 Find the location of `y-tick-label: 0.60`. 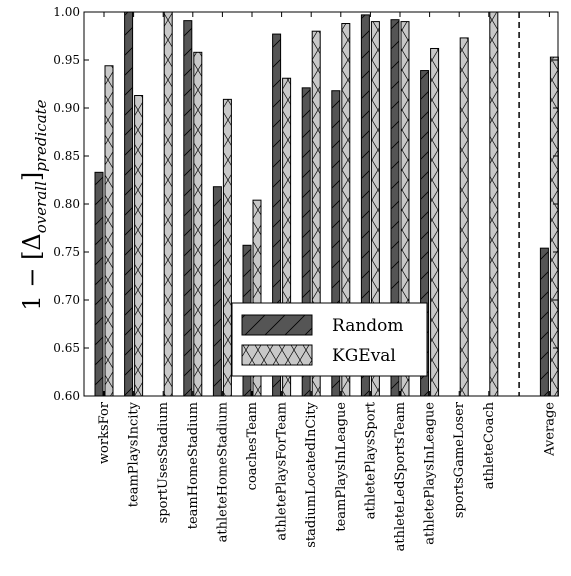

y-tick-label: 0.60 is located at coordinates (66, 396).